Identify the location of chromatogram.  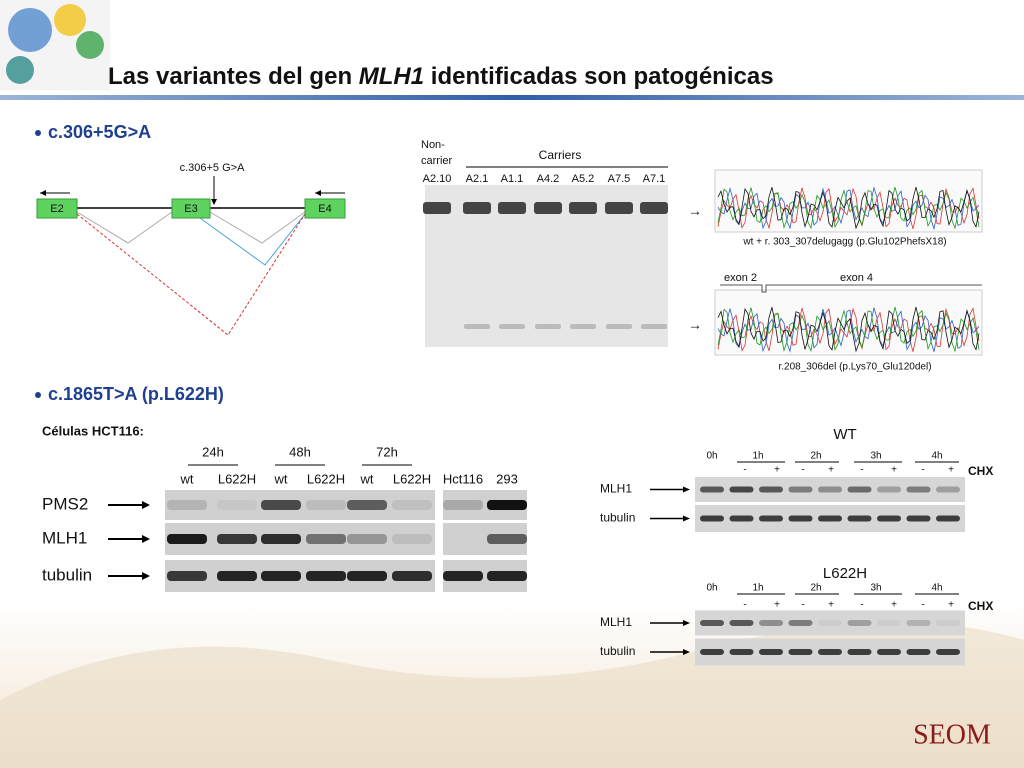
(848, 322).